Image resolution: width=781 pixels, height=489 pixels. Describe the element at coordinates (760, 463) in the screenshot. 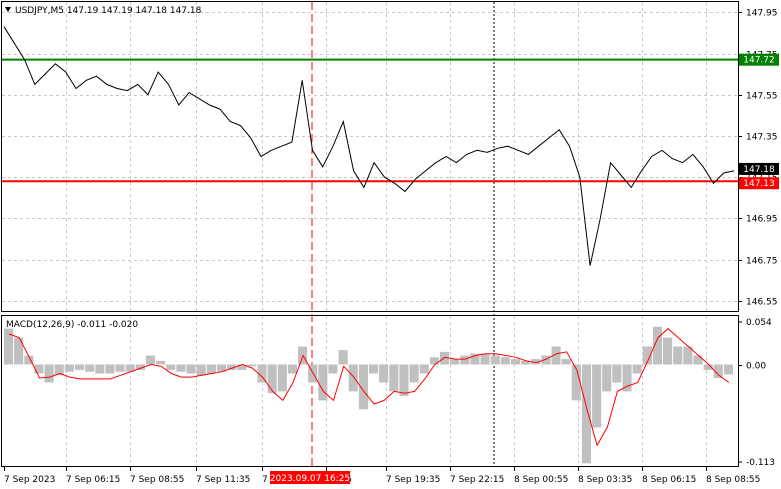

I see `macd-tick-label: -0.113` at that location.